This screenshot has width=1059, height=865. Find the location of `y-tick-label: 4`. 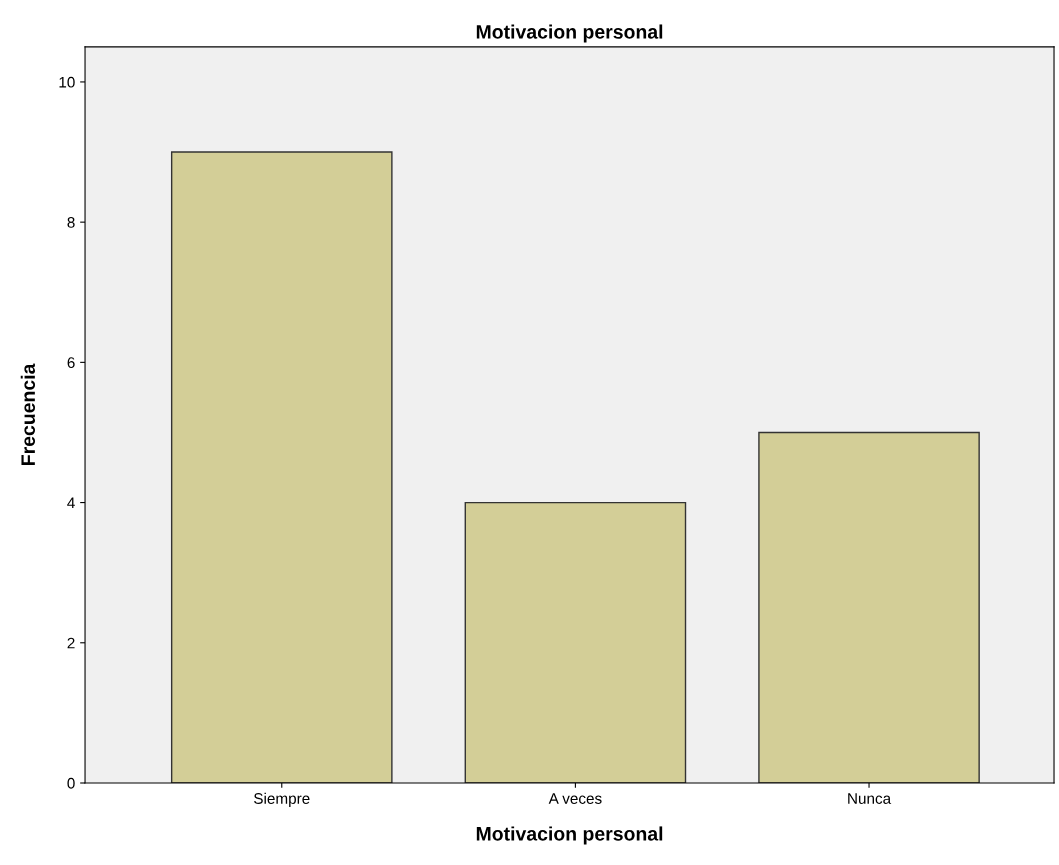

y-tick-label: 4 is located at coordinates (71, 503).